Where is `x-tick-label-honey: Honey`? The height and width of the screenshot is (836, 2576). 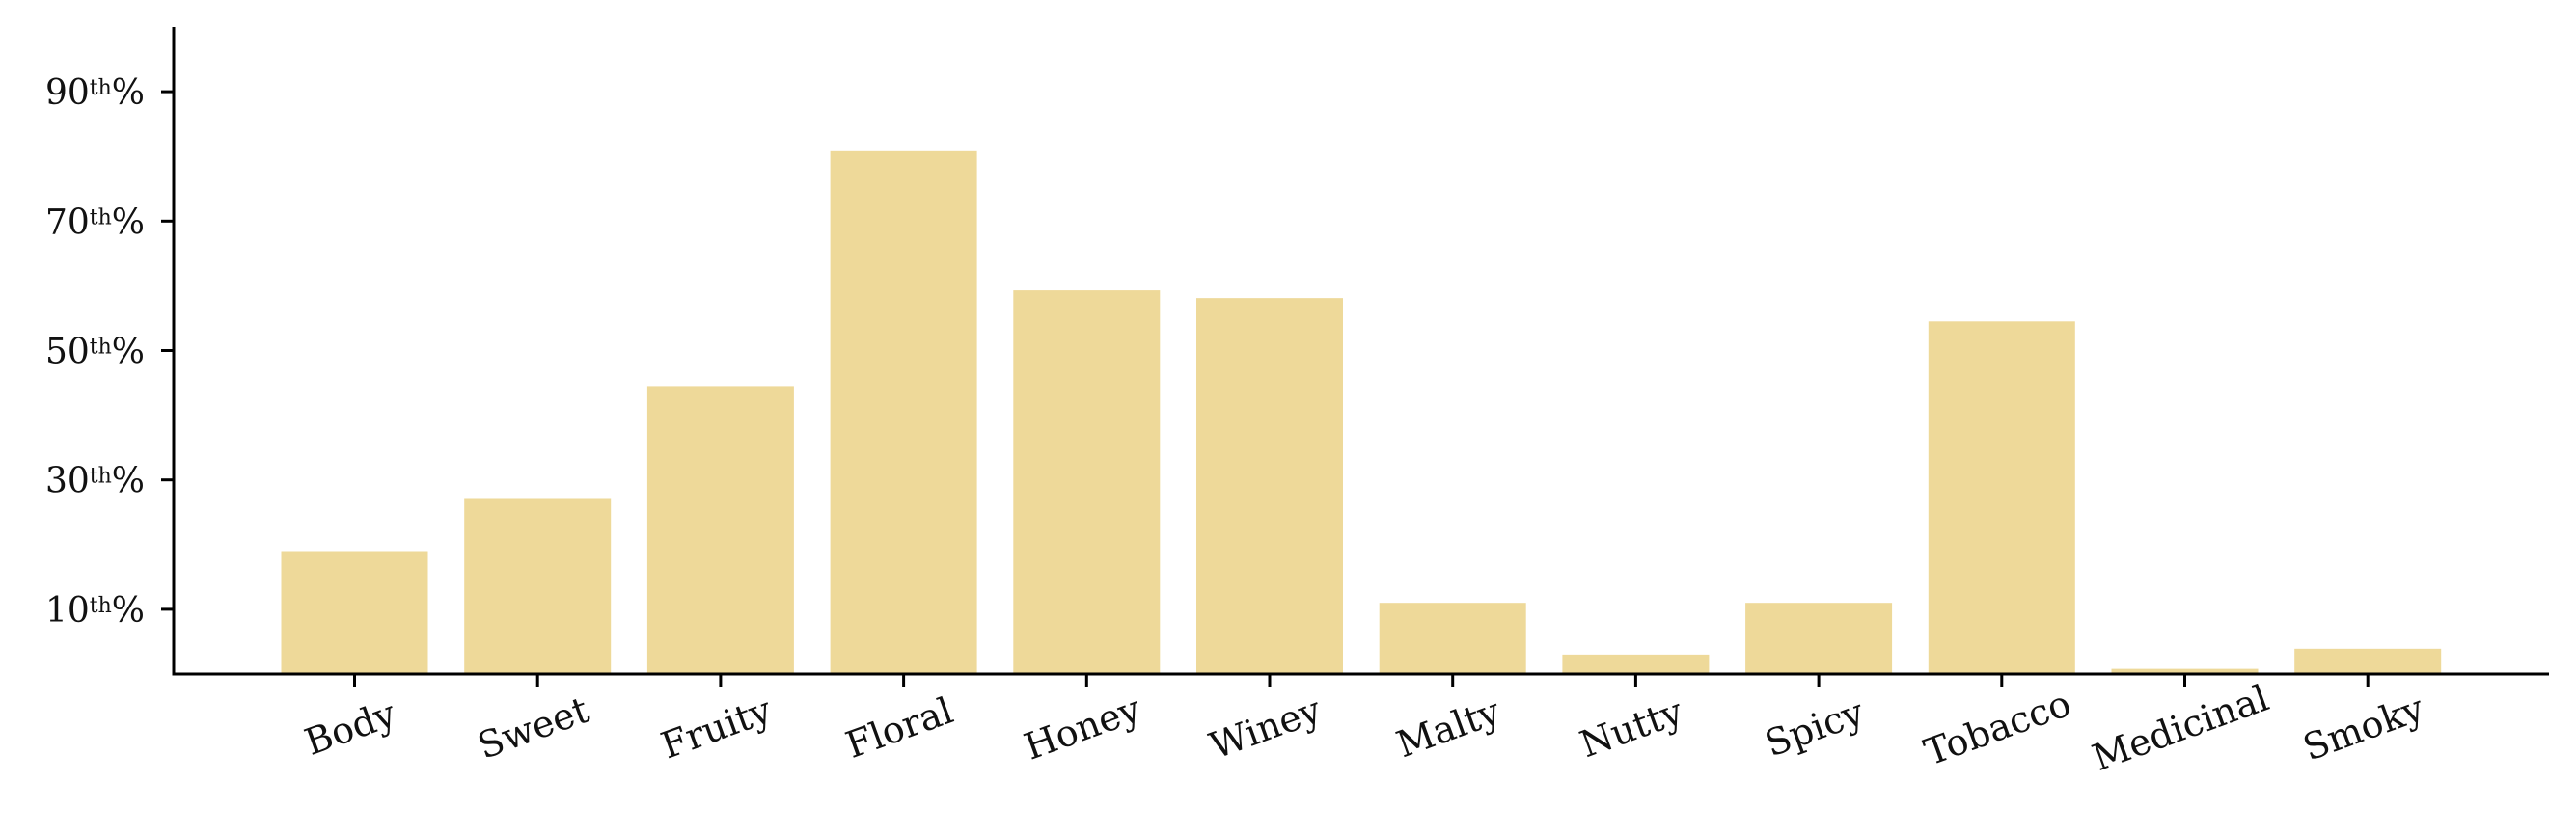 x-tick-label-honey: Honey is located at coordinates (1082, 728).